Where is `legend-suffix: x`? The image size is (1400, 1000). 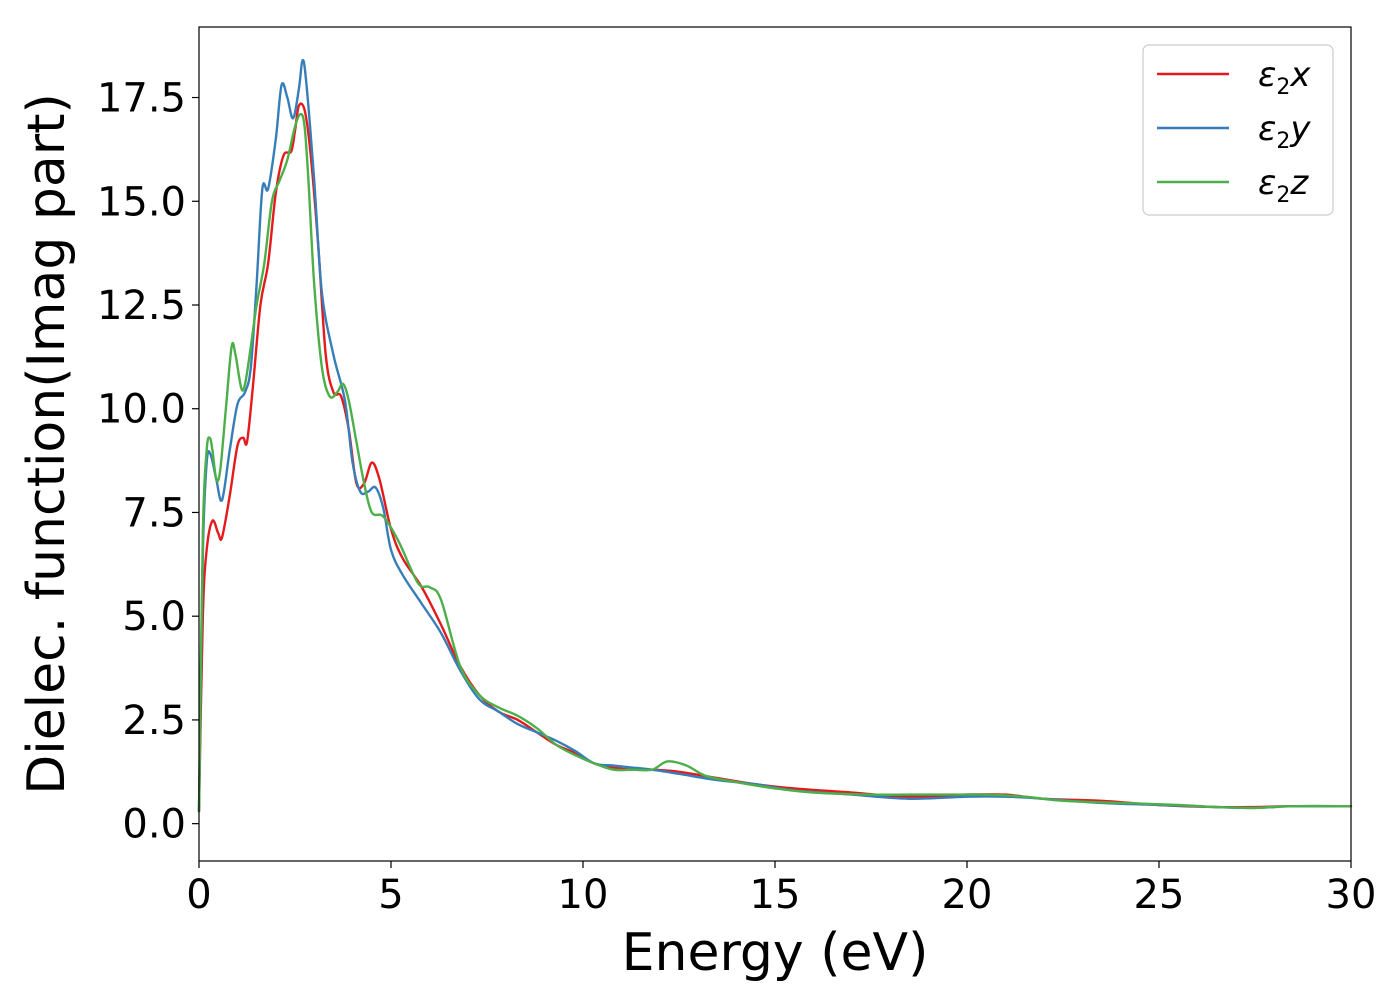 legend-suffix: x is located at coordinates (1300, 75).